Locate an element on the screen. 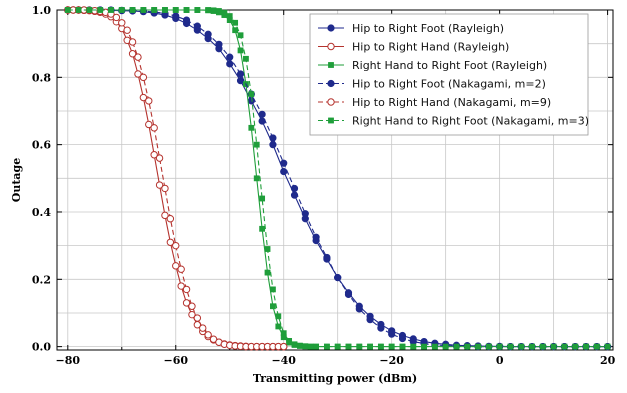 Image resolution: width=627 pixels, height=393 pixels. y-tick-label: 1.0 is located at coordinates (41, 10).